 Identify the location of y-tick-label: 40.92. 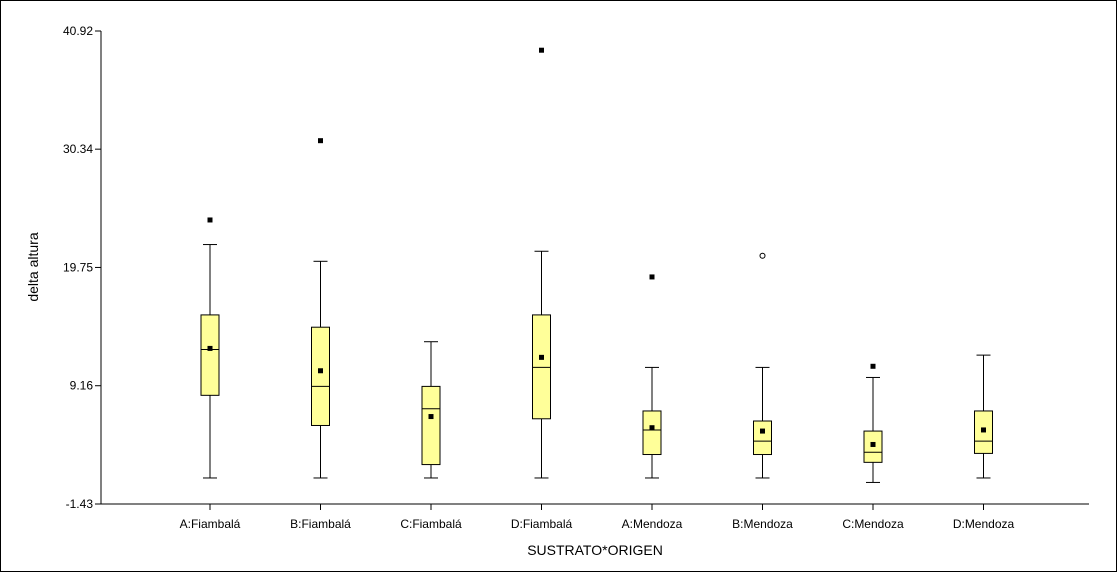
(78, 31).